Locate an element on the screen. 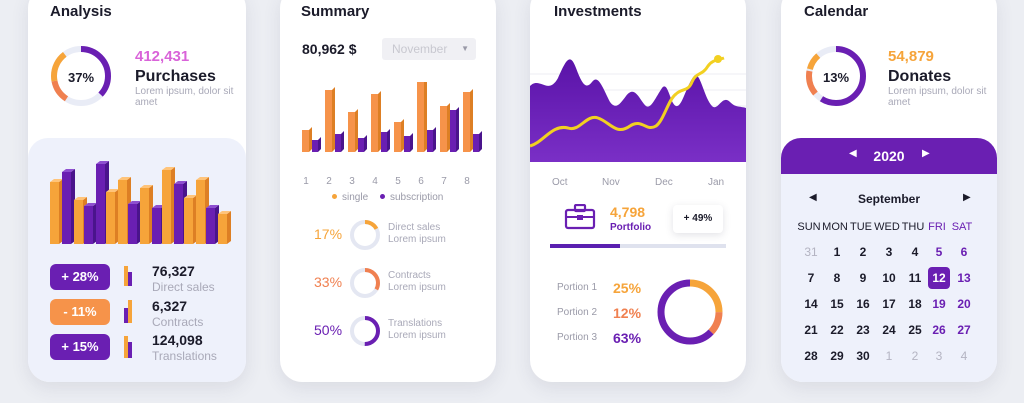 This screenshot has height=403, width=1024. calendar-day: 22 is located at coordinates (837, 330).